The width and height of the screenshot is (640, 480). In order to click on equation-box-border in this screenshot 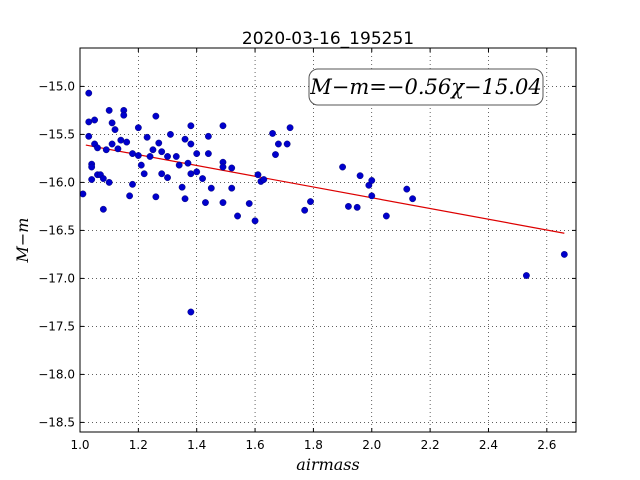, I will do `click(426, 87)`.